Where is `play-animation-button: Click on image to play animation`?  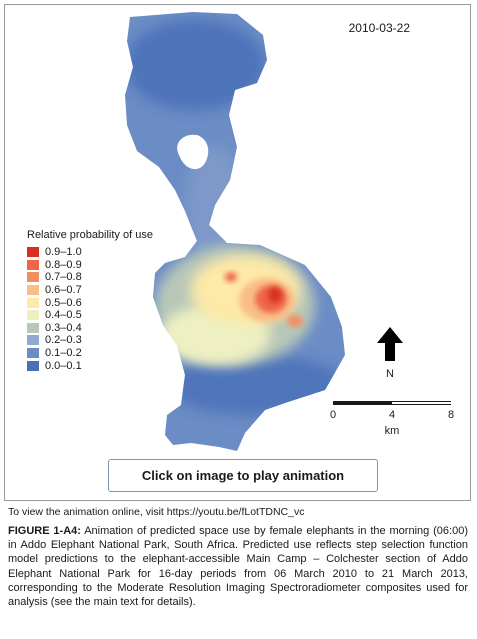
play-animation-button: Click on image to play animation is located at coordinates (243, 475).